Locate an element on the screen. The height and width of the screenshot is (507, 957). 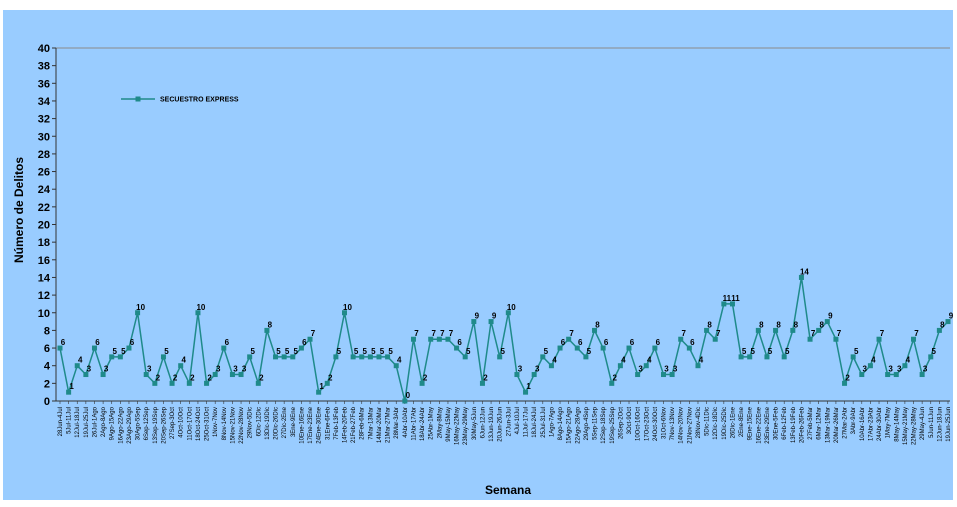
y-tick-label: 28 is located at coordinates (44, 155).